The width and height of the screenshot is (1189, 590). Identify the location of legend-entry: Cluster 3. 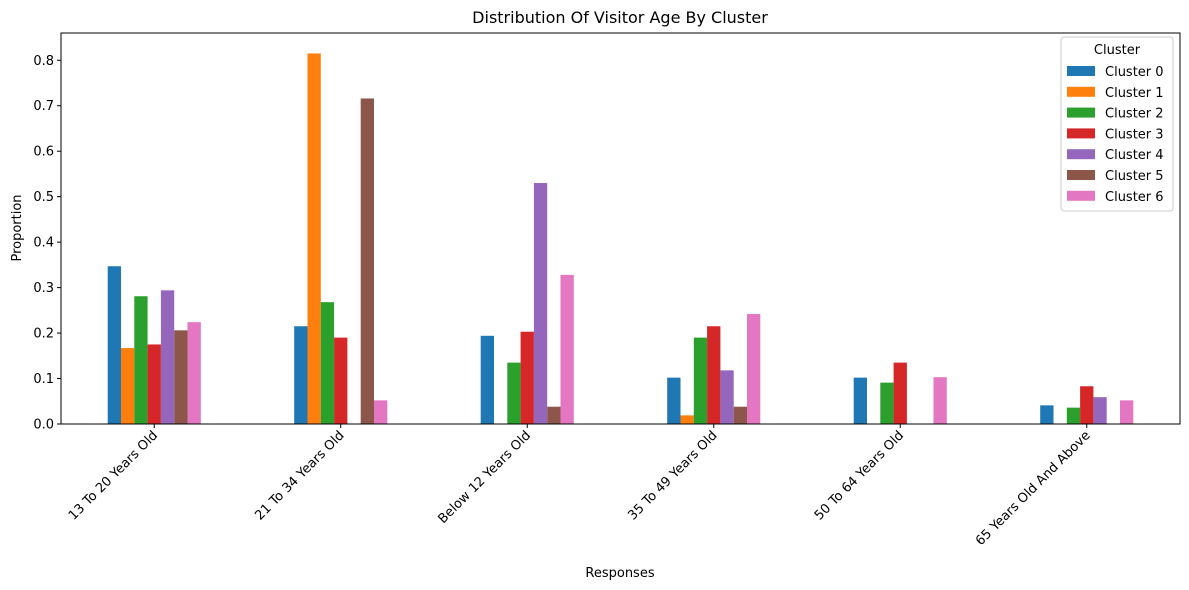
(1134, 134).